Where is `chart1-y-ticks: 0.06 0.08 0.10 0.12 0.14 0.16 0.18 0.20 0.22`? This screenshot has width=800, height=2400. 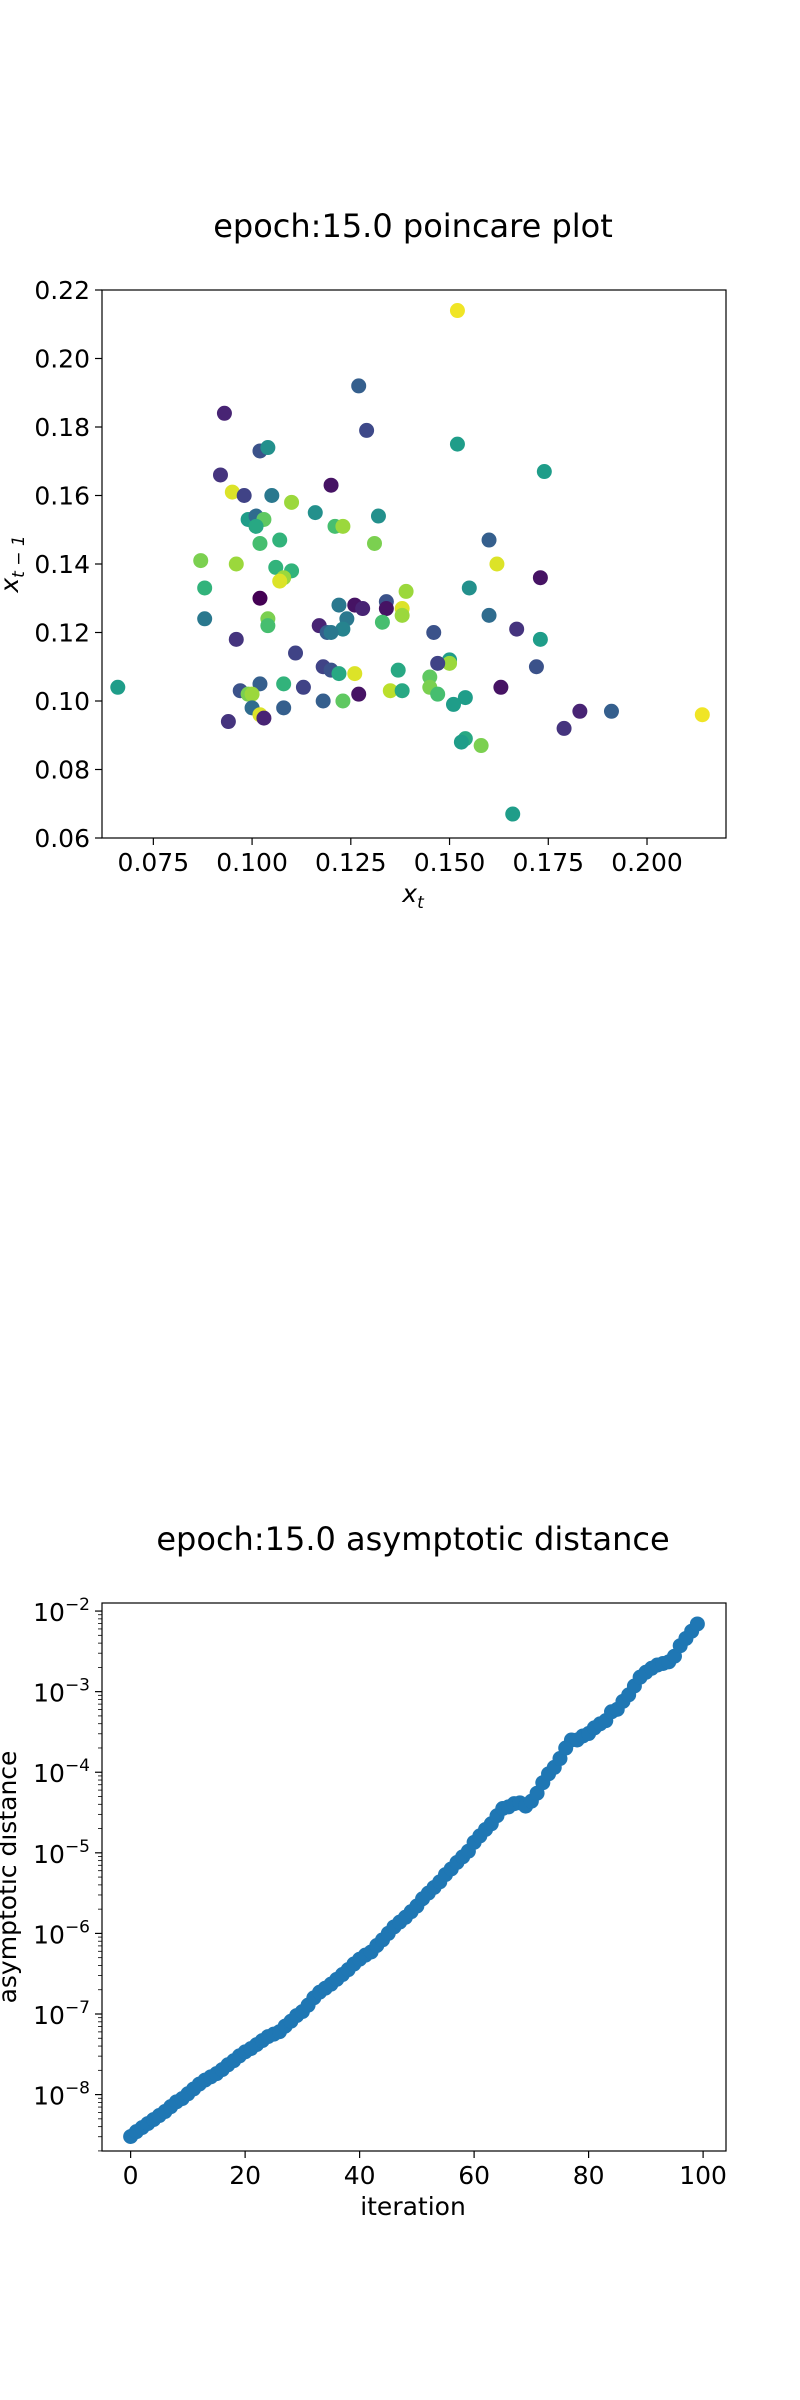
chart1-y-ticks: 0.06 0.08 0.10 0.12 0.14 0.16 0.18 0.20 0.22 is located at coordinates (68, 564).